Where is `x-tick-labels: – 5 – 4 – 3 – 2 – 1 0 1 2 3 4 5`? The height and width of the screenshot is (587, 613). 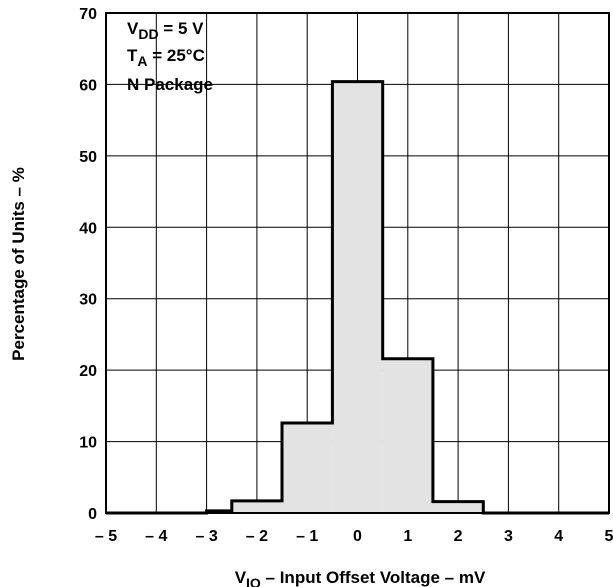 x-tick-labels: – 5 – 4 – 3 – 2 – 1 0 1 2 3 4 5 is located at coordinates (354, 536).